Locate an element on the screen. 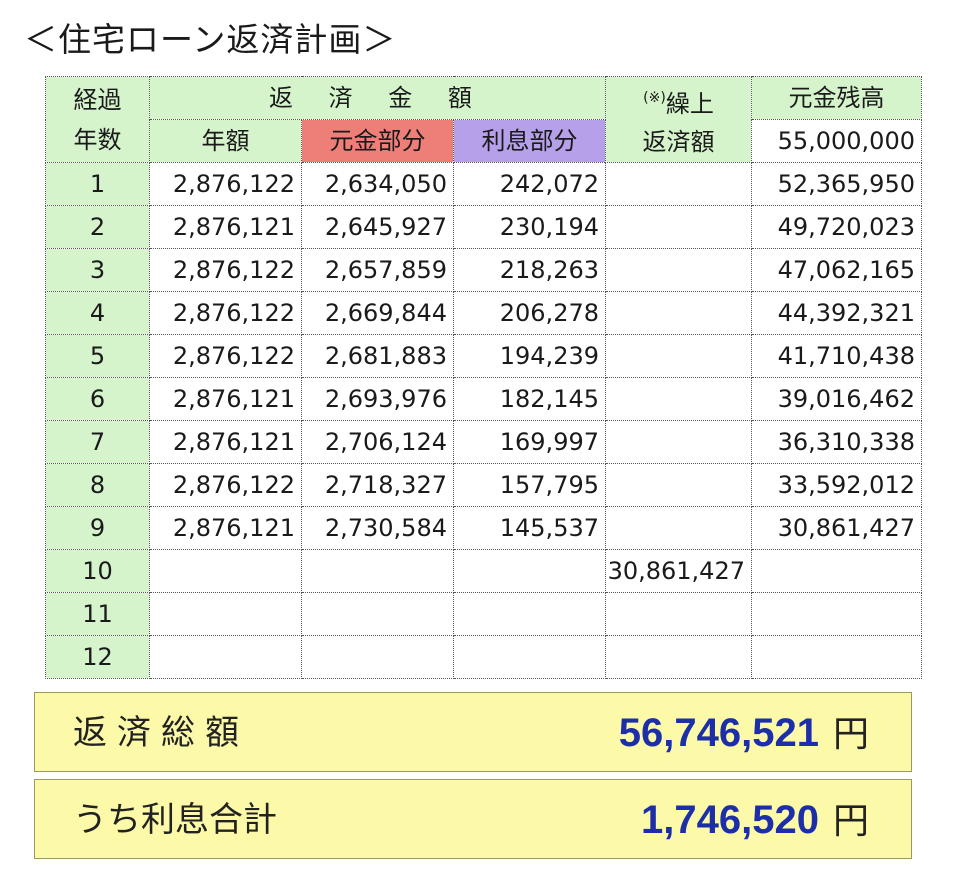 The height and width of the screenshot is (893, 960). balance-cell: 52,365,950 is located at coordinates (836, 184).